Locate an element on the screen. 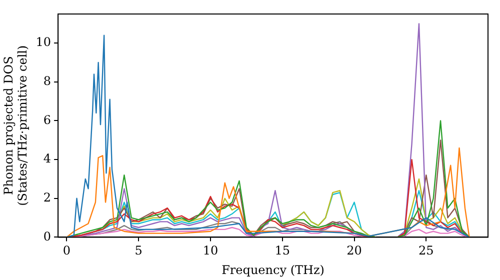  x-tick-label: 5 is located at coordinates (138, 251).